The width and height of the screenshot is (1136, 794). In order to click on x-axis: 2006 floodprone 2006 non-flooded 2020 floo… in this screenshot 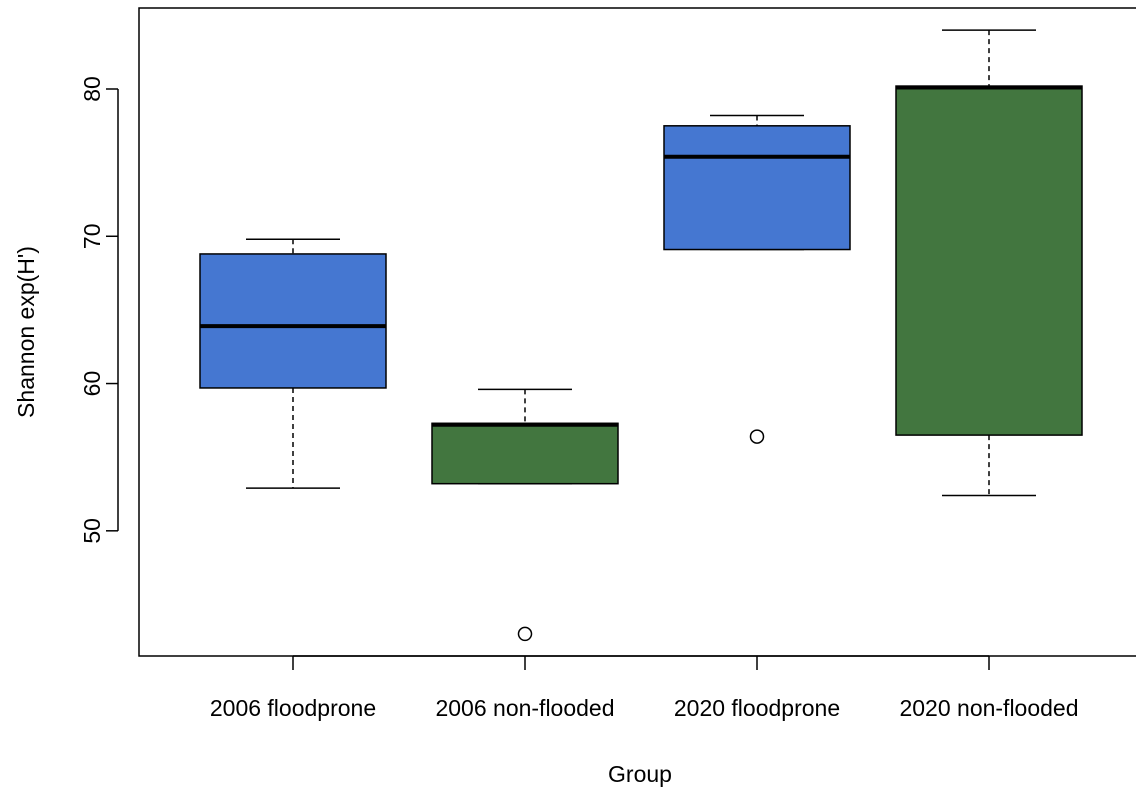, I will do `click(644, 688)`.